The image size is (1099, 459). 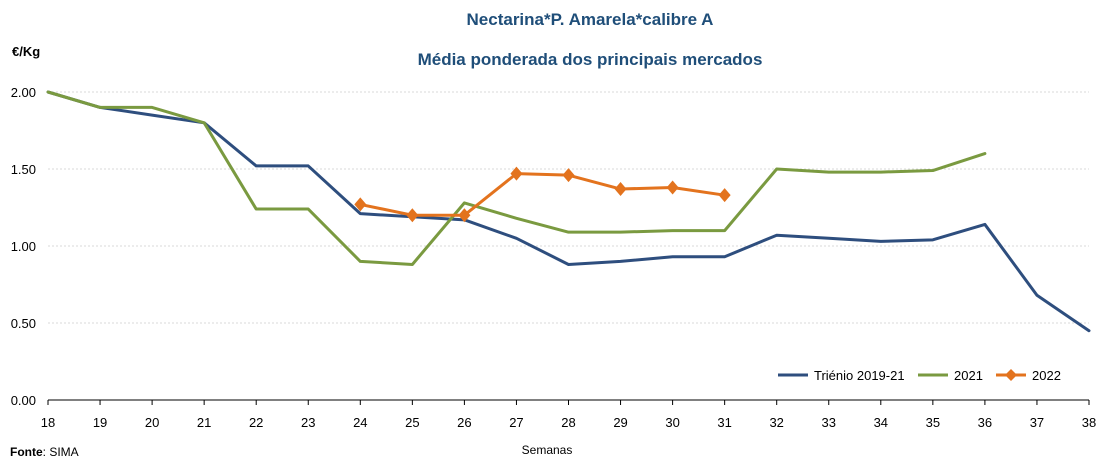 I want to click on x-tick-label: 27, so click(x=516, y=422).